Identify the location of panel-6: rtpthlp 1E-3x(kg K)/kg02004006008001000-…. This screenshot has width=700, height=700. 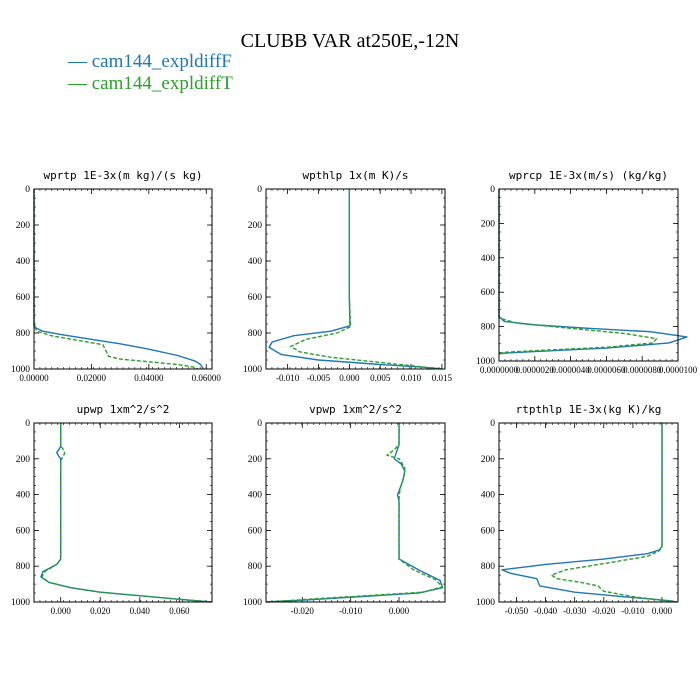
(577, 509).